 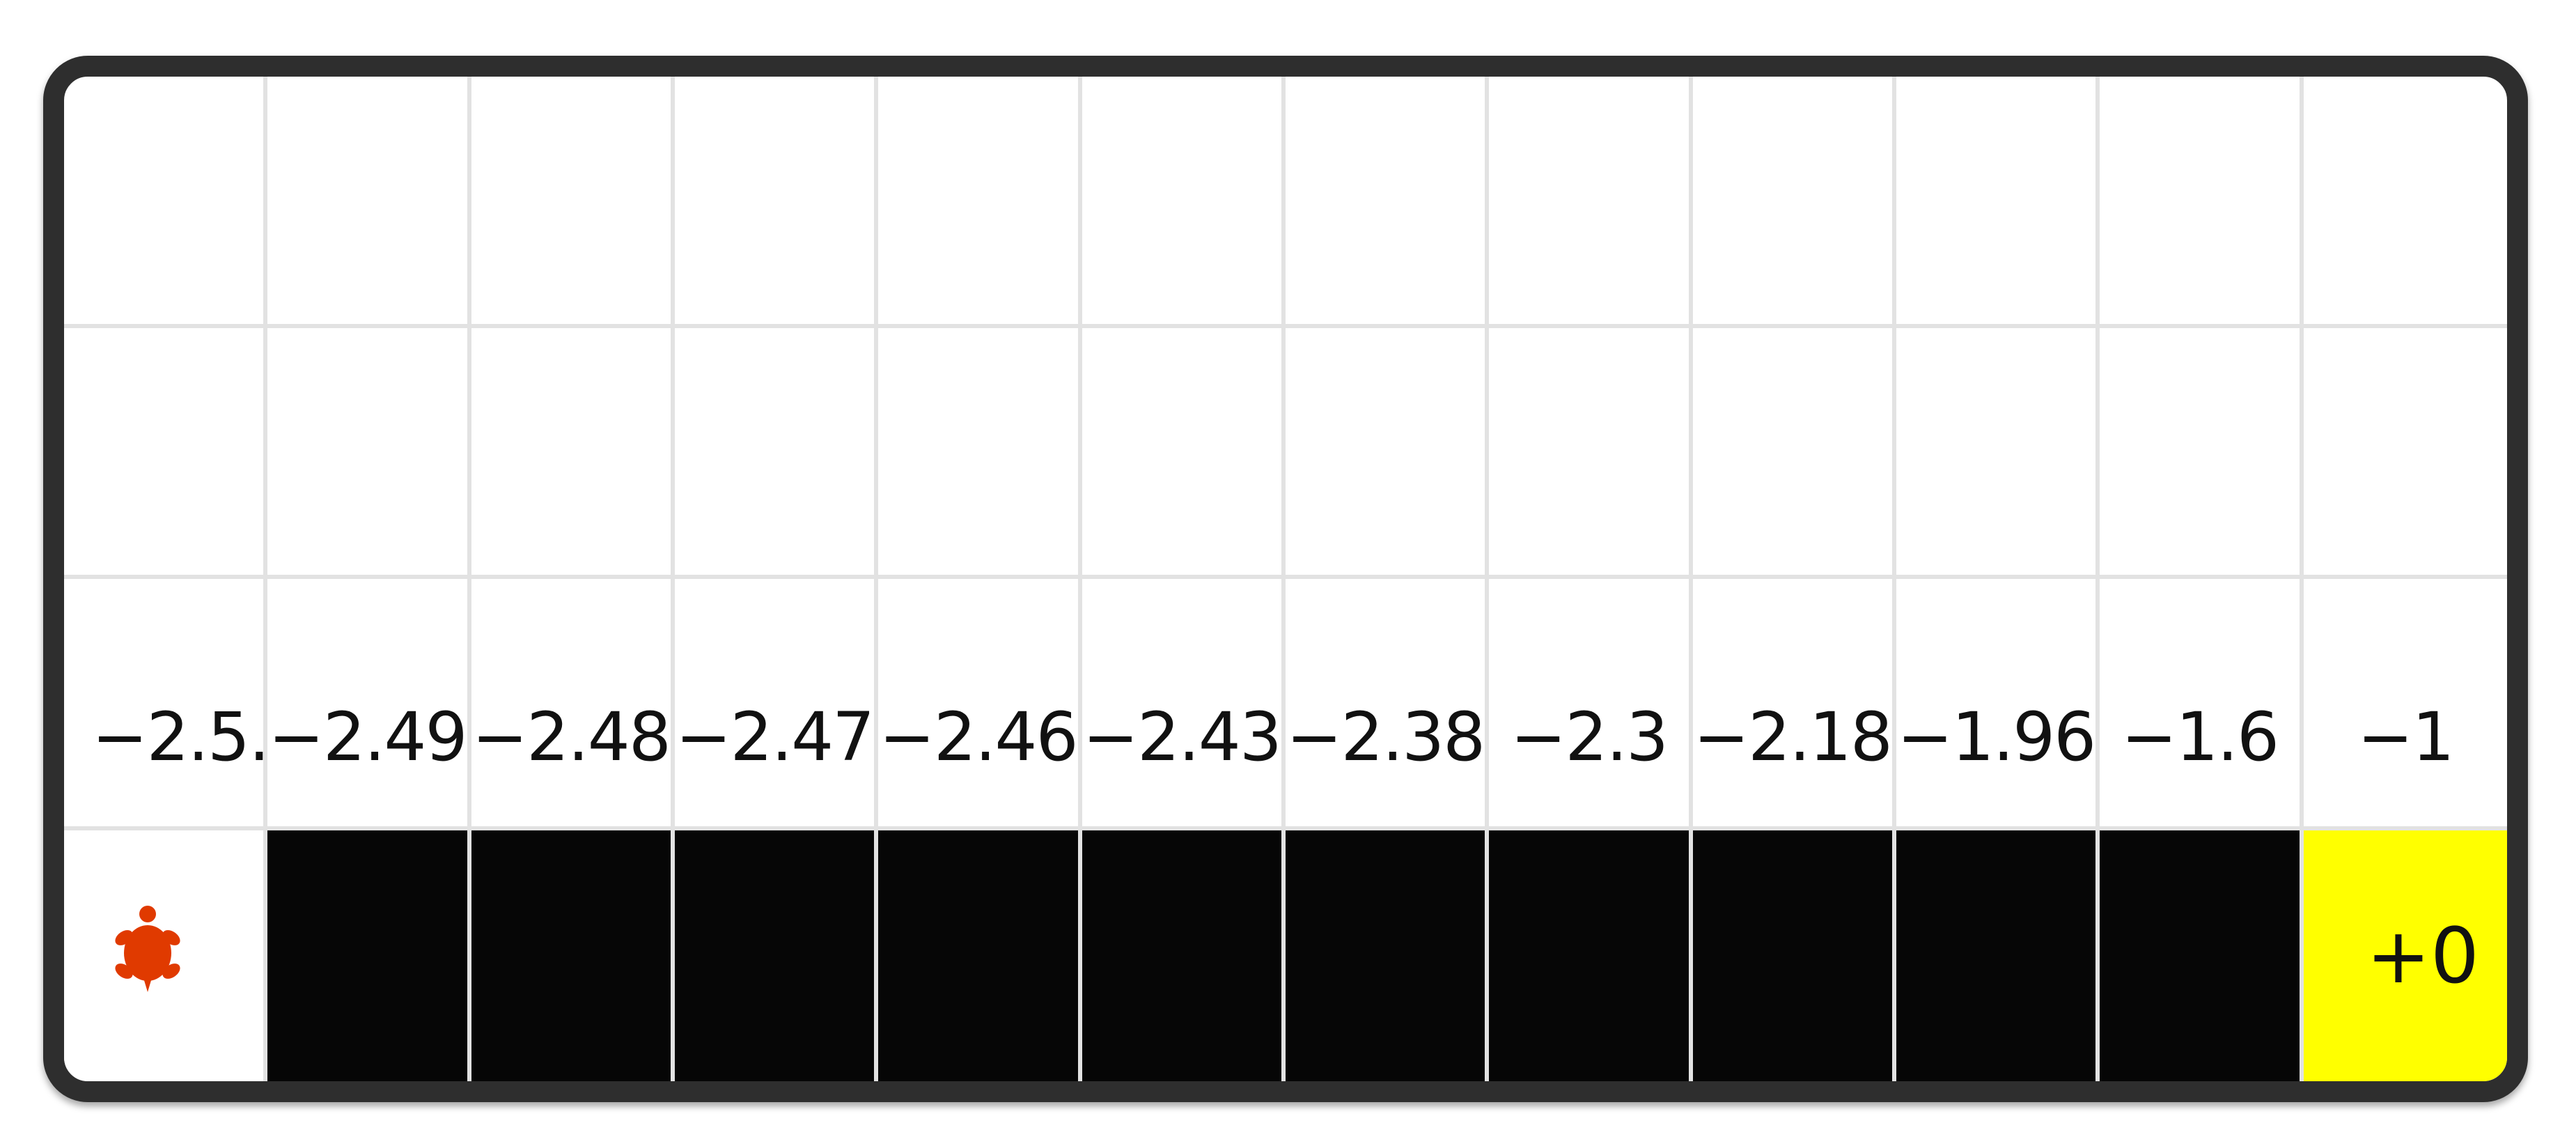 What do you see at coordinates (978, 736) in the screenshot?
I see `state-value: −2.46` at bounding box center [978, 736].